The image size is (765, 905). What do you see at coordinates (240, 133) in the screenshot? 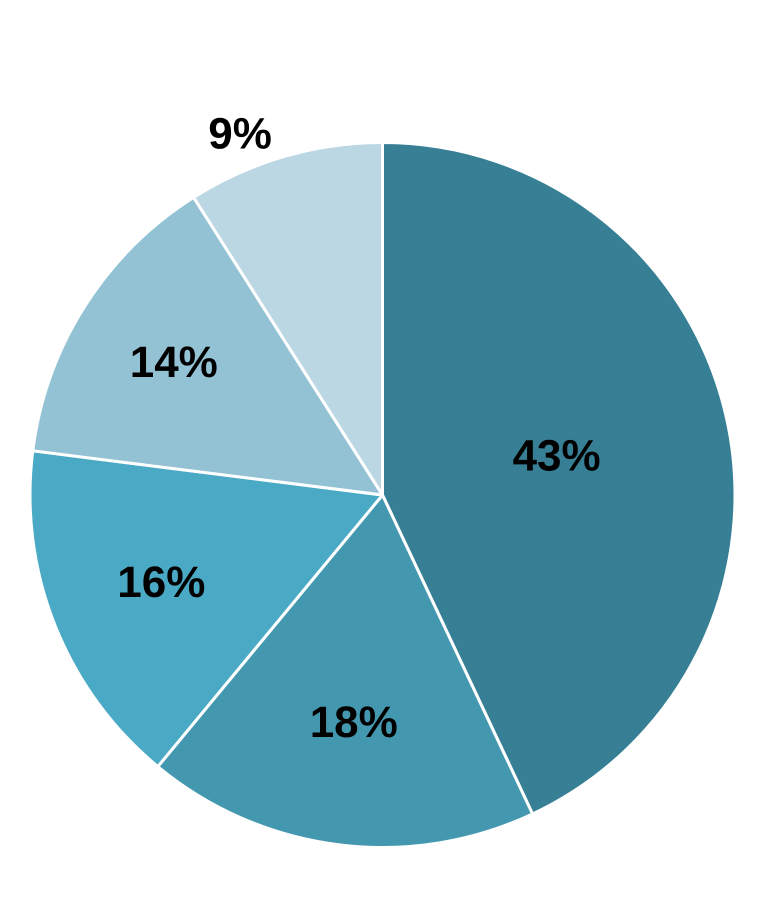
I see `data-label: 9%` at bounding box center [240, 133].